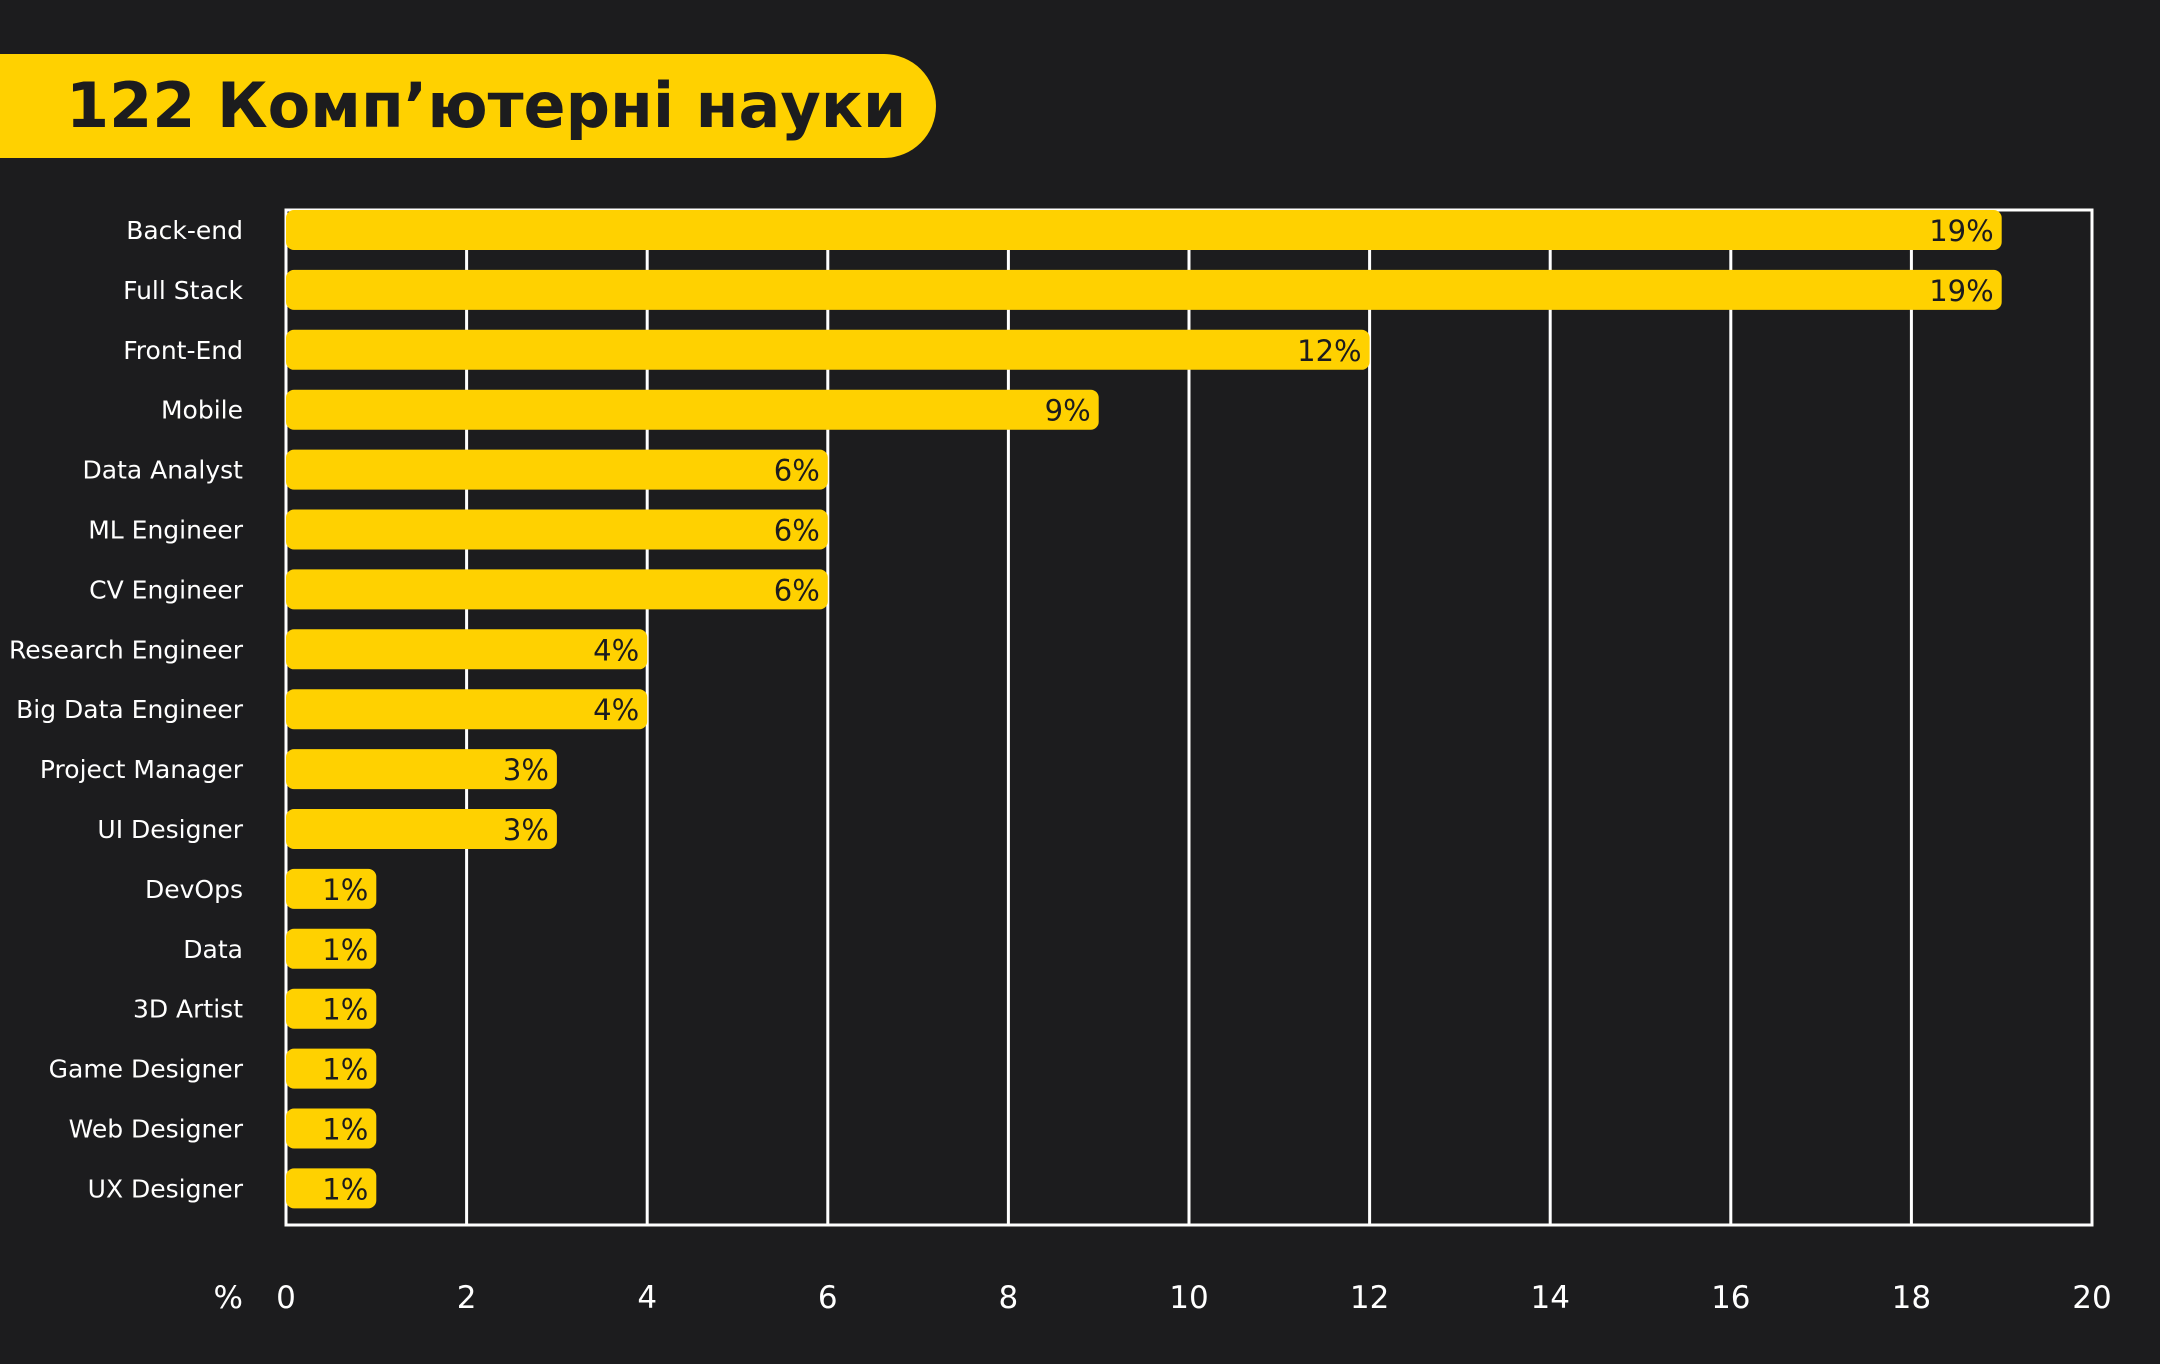 The width and height of the screenshot is (2160, 1364). I want to click on x-tick-label: 8, so click(1009, 1298).